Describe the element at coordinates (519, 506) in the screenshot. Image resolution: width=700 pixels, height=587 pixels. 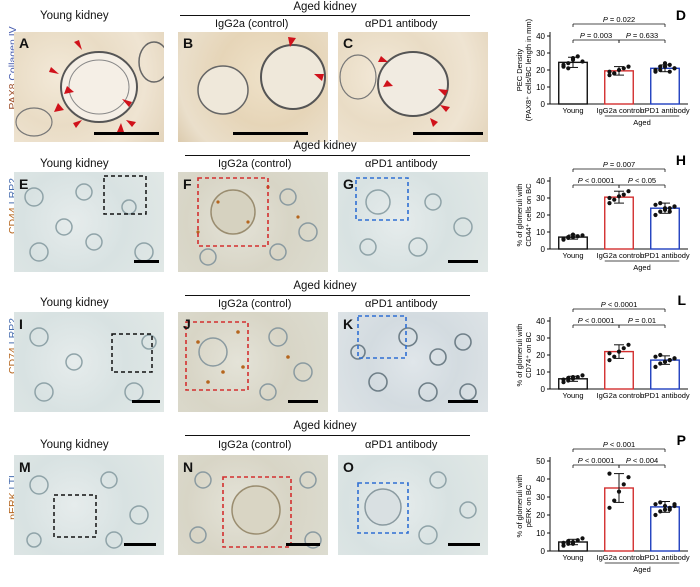
I see `y-axis-label-1: % of glomeruli with` at that location.